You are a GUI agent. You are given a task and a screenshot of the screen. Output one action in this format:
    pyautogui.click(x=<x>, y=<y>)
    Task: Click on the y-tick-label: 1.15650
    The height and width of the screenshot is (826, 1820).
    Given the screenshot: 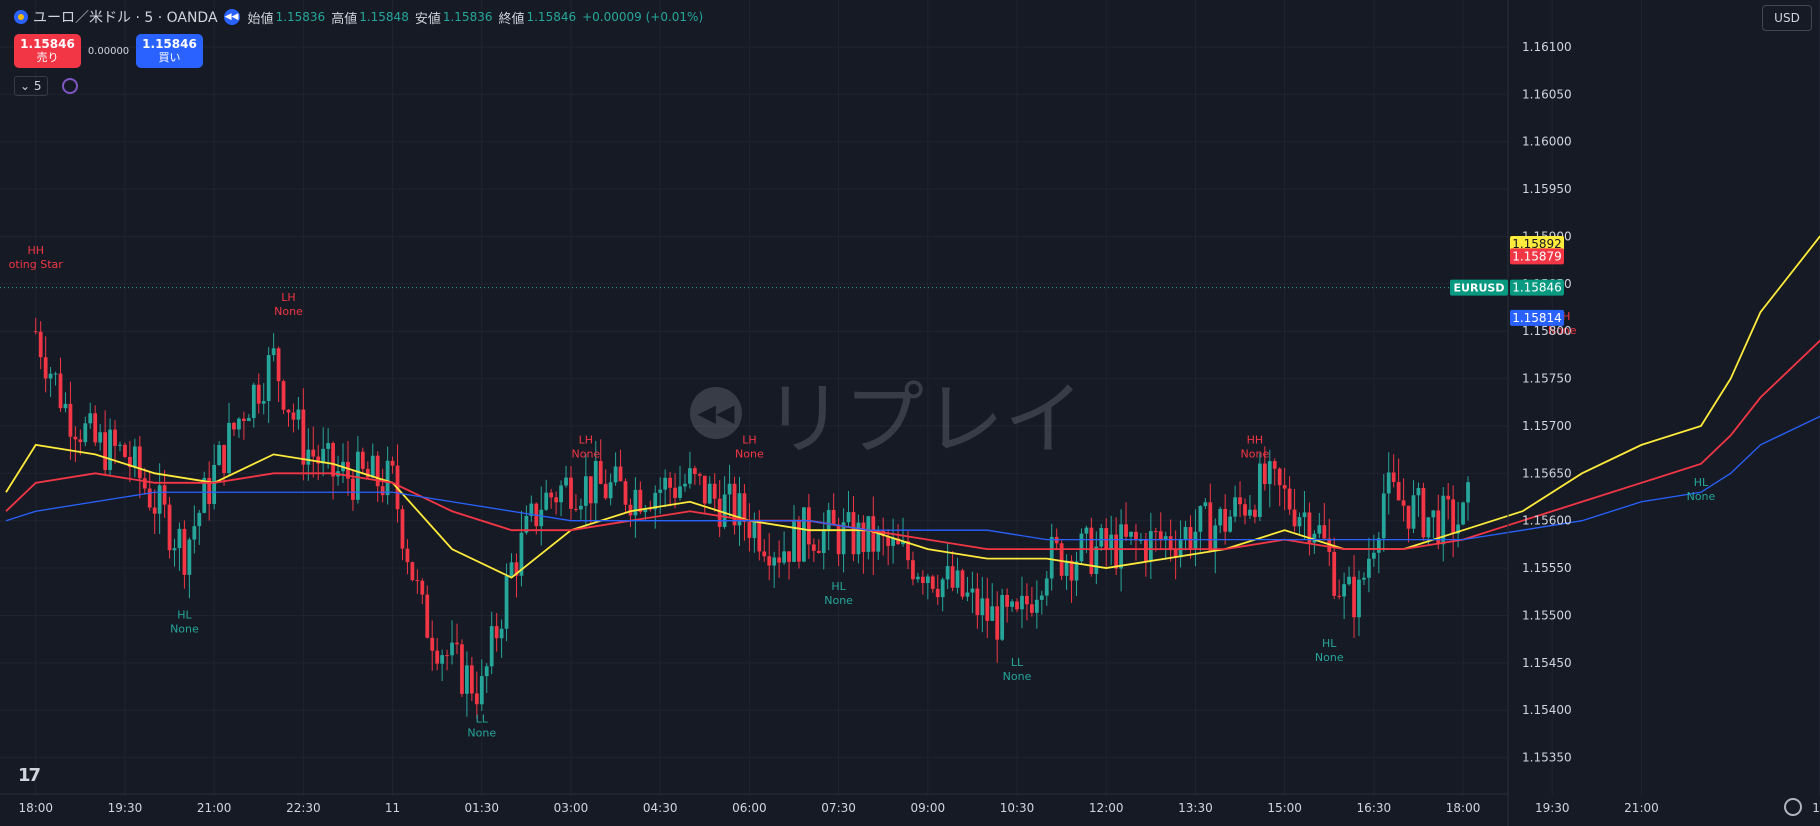 What is the action you would take?
    pyautogui.click(x=1547, y=473)
    